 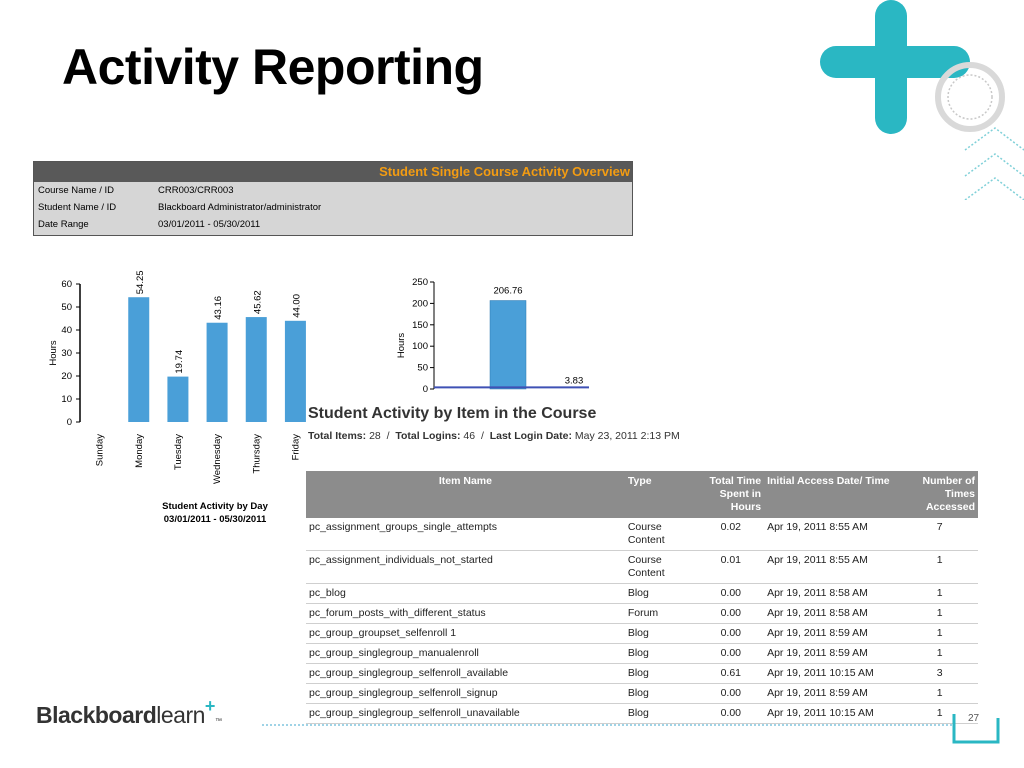 What do you see at coordinates (731, 567) in the screenshot?
I see `cell-total-time: 0.01` at bounding box center [731, 567].